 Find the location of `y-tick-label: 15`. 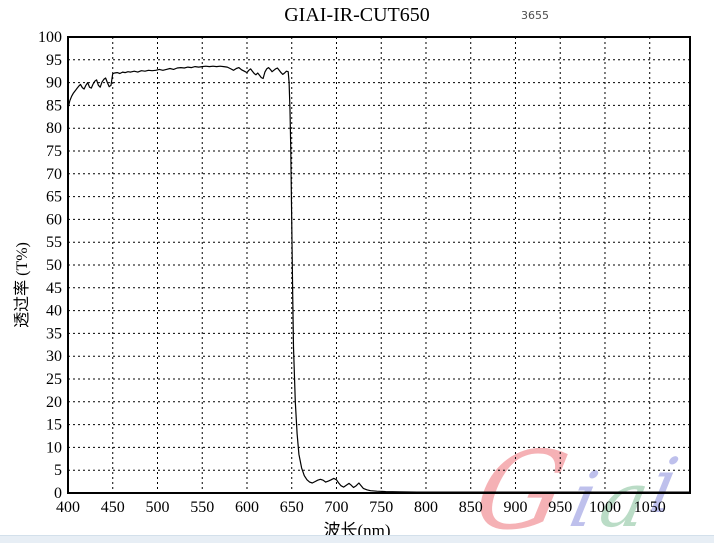

y-tick-label: 15 is located at coordinates (54, 425).